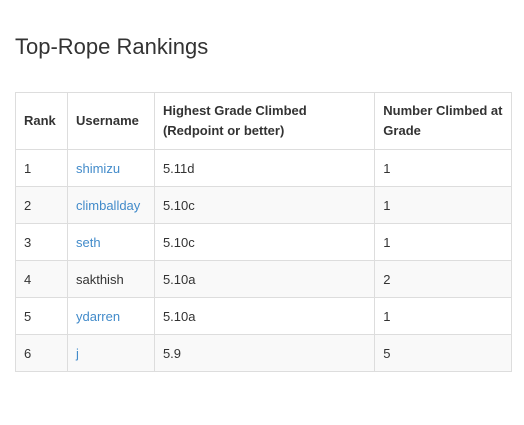  What do you see at coordinates (110, 353) in the screenshot?
I see `cell-username: j` at bounding box center [110, 353].